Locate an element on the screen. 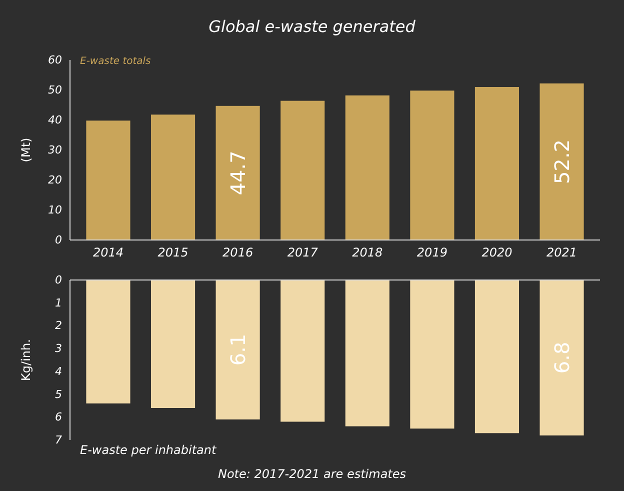 The image size is (624, 491). y-tick-label: 10 is located at coordinates (55, 210).